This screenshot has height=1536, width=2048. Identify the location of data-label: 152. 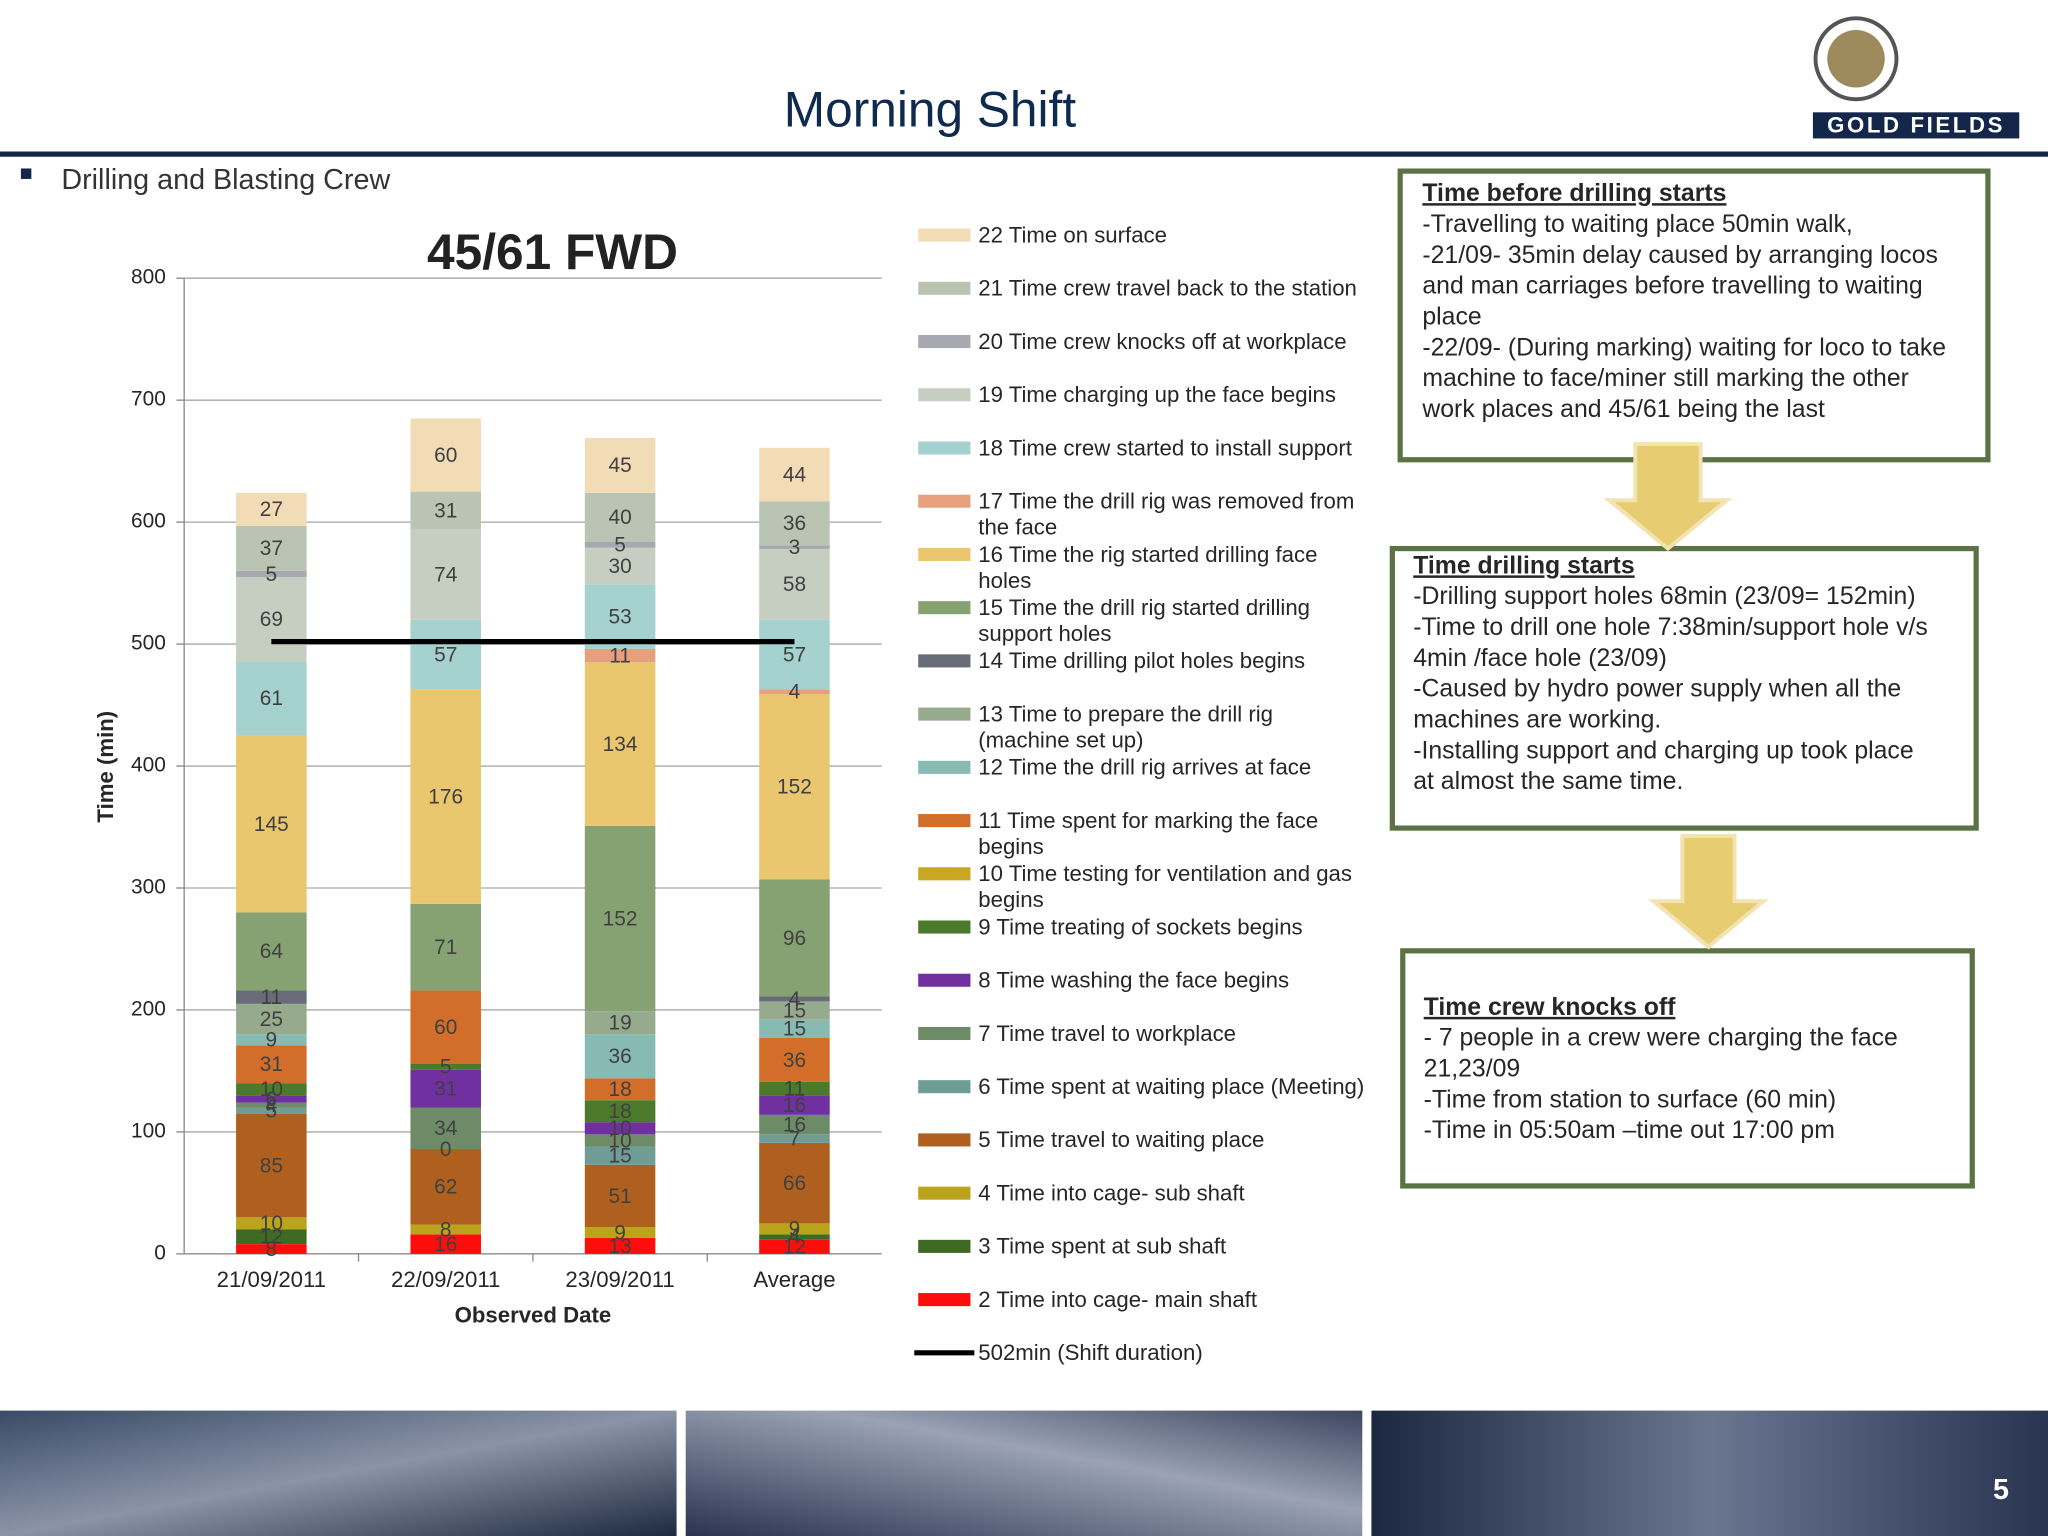
(620, 918).